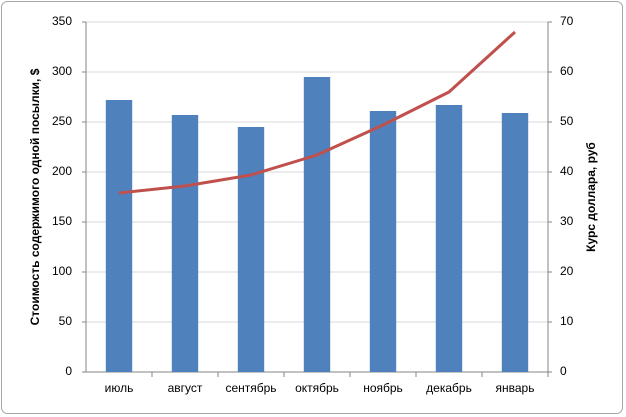 This screenshot has width=626, height=417. I want to click on y2-tick-label: 10, so click(567, 321).